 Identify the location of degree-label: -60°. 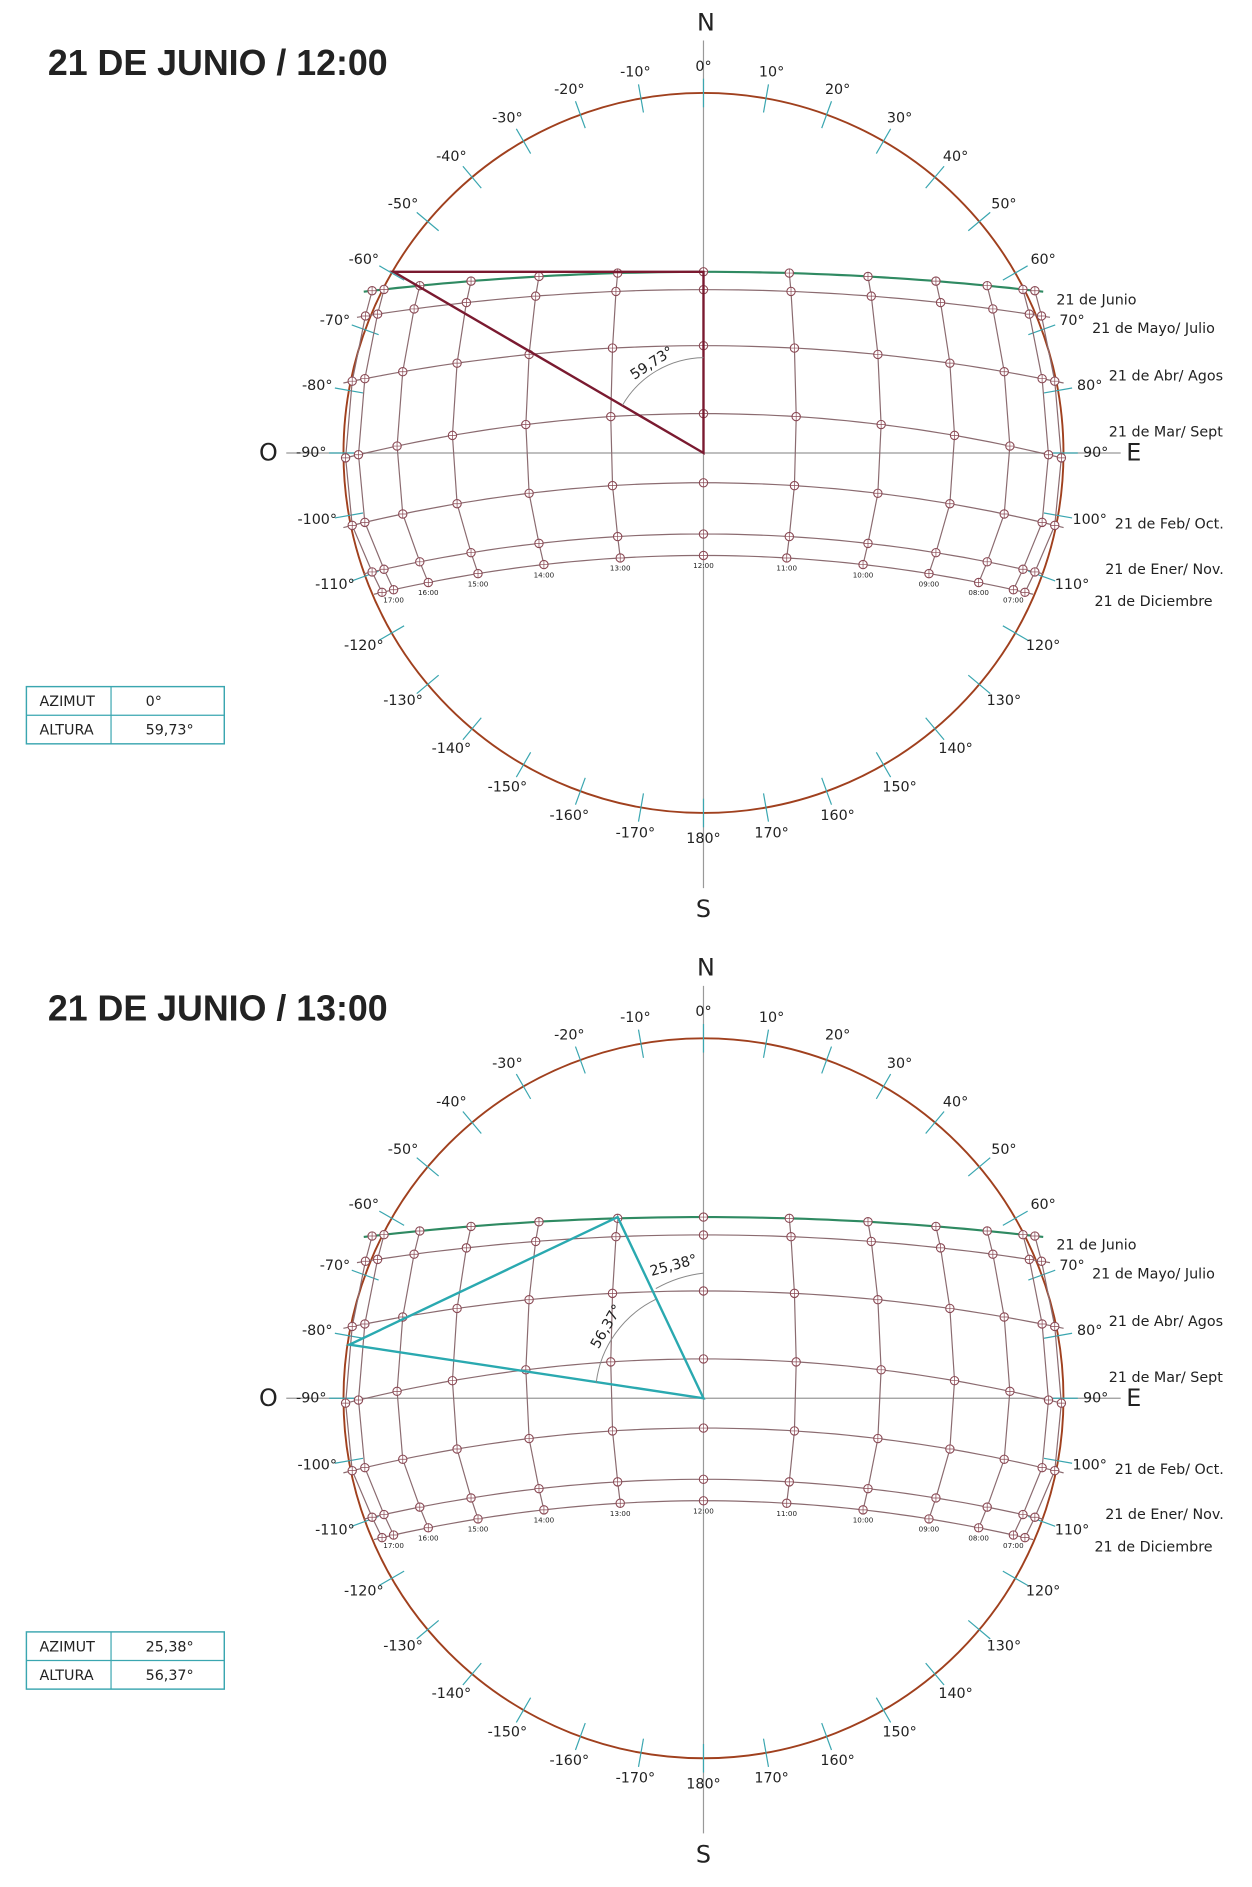
(364, 260).